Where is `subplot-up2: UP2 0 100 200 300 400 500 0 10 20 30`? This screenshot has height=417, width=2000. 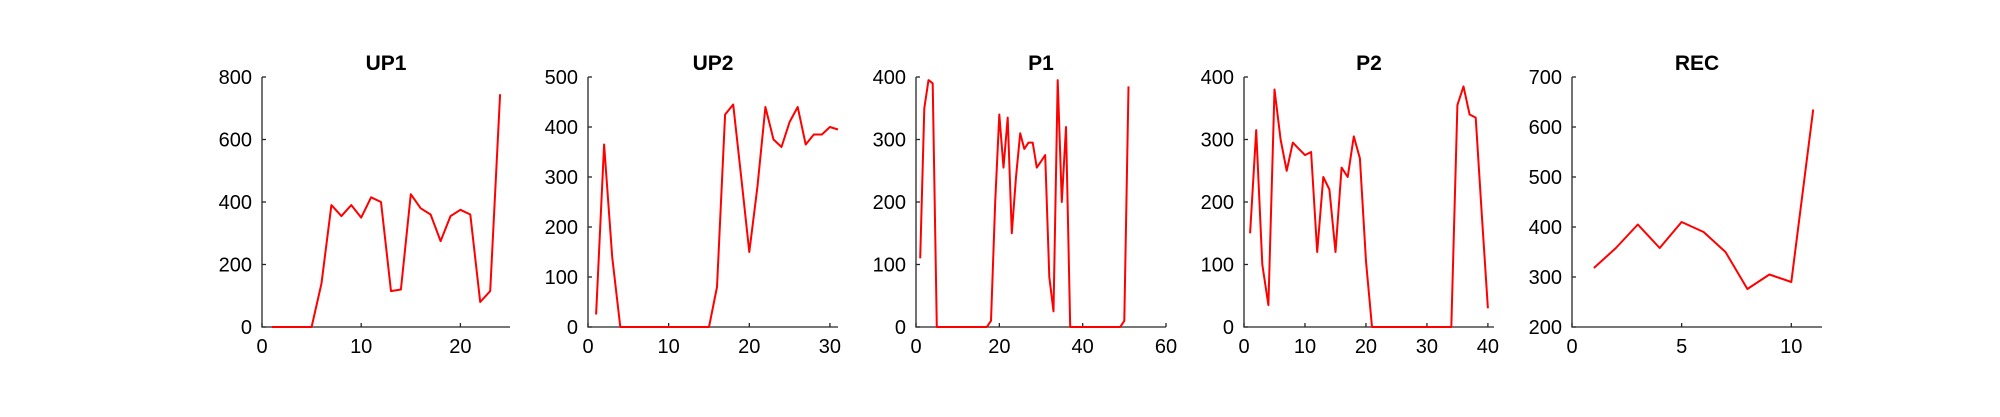 subplot-up2: UP2 0 100 200 300 400 500 0 10 20 30 is located at coordinates (693, 205).